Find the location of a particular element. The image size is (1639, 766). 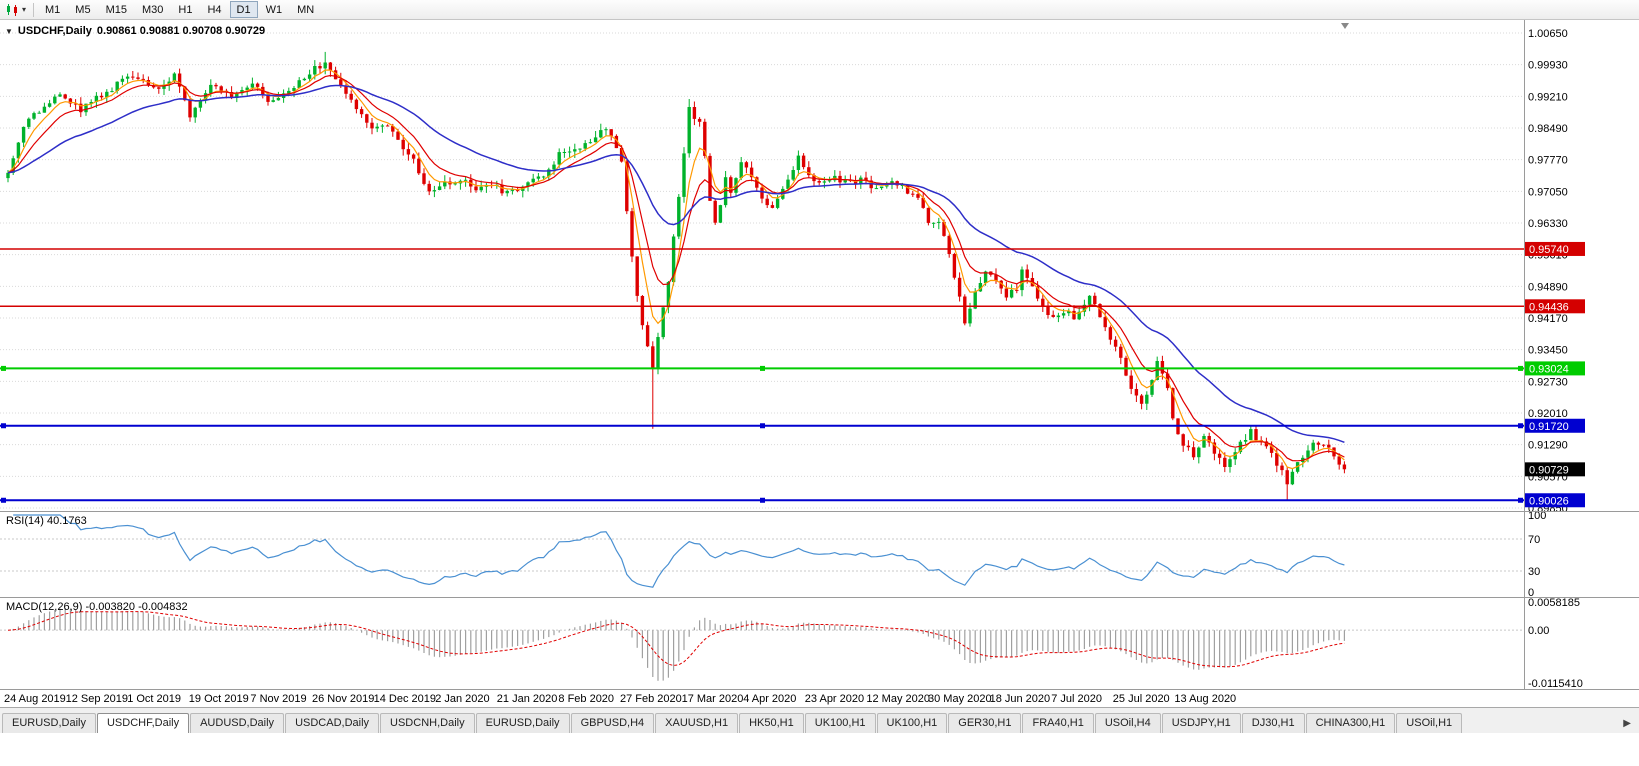

timeframe-button-m5: M5 is located at coordinates (82, 9).